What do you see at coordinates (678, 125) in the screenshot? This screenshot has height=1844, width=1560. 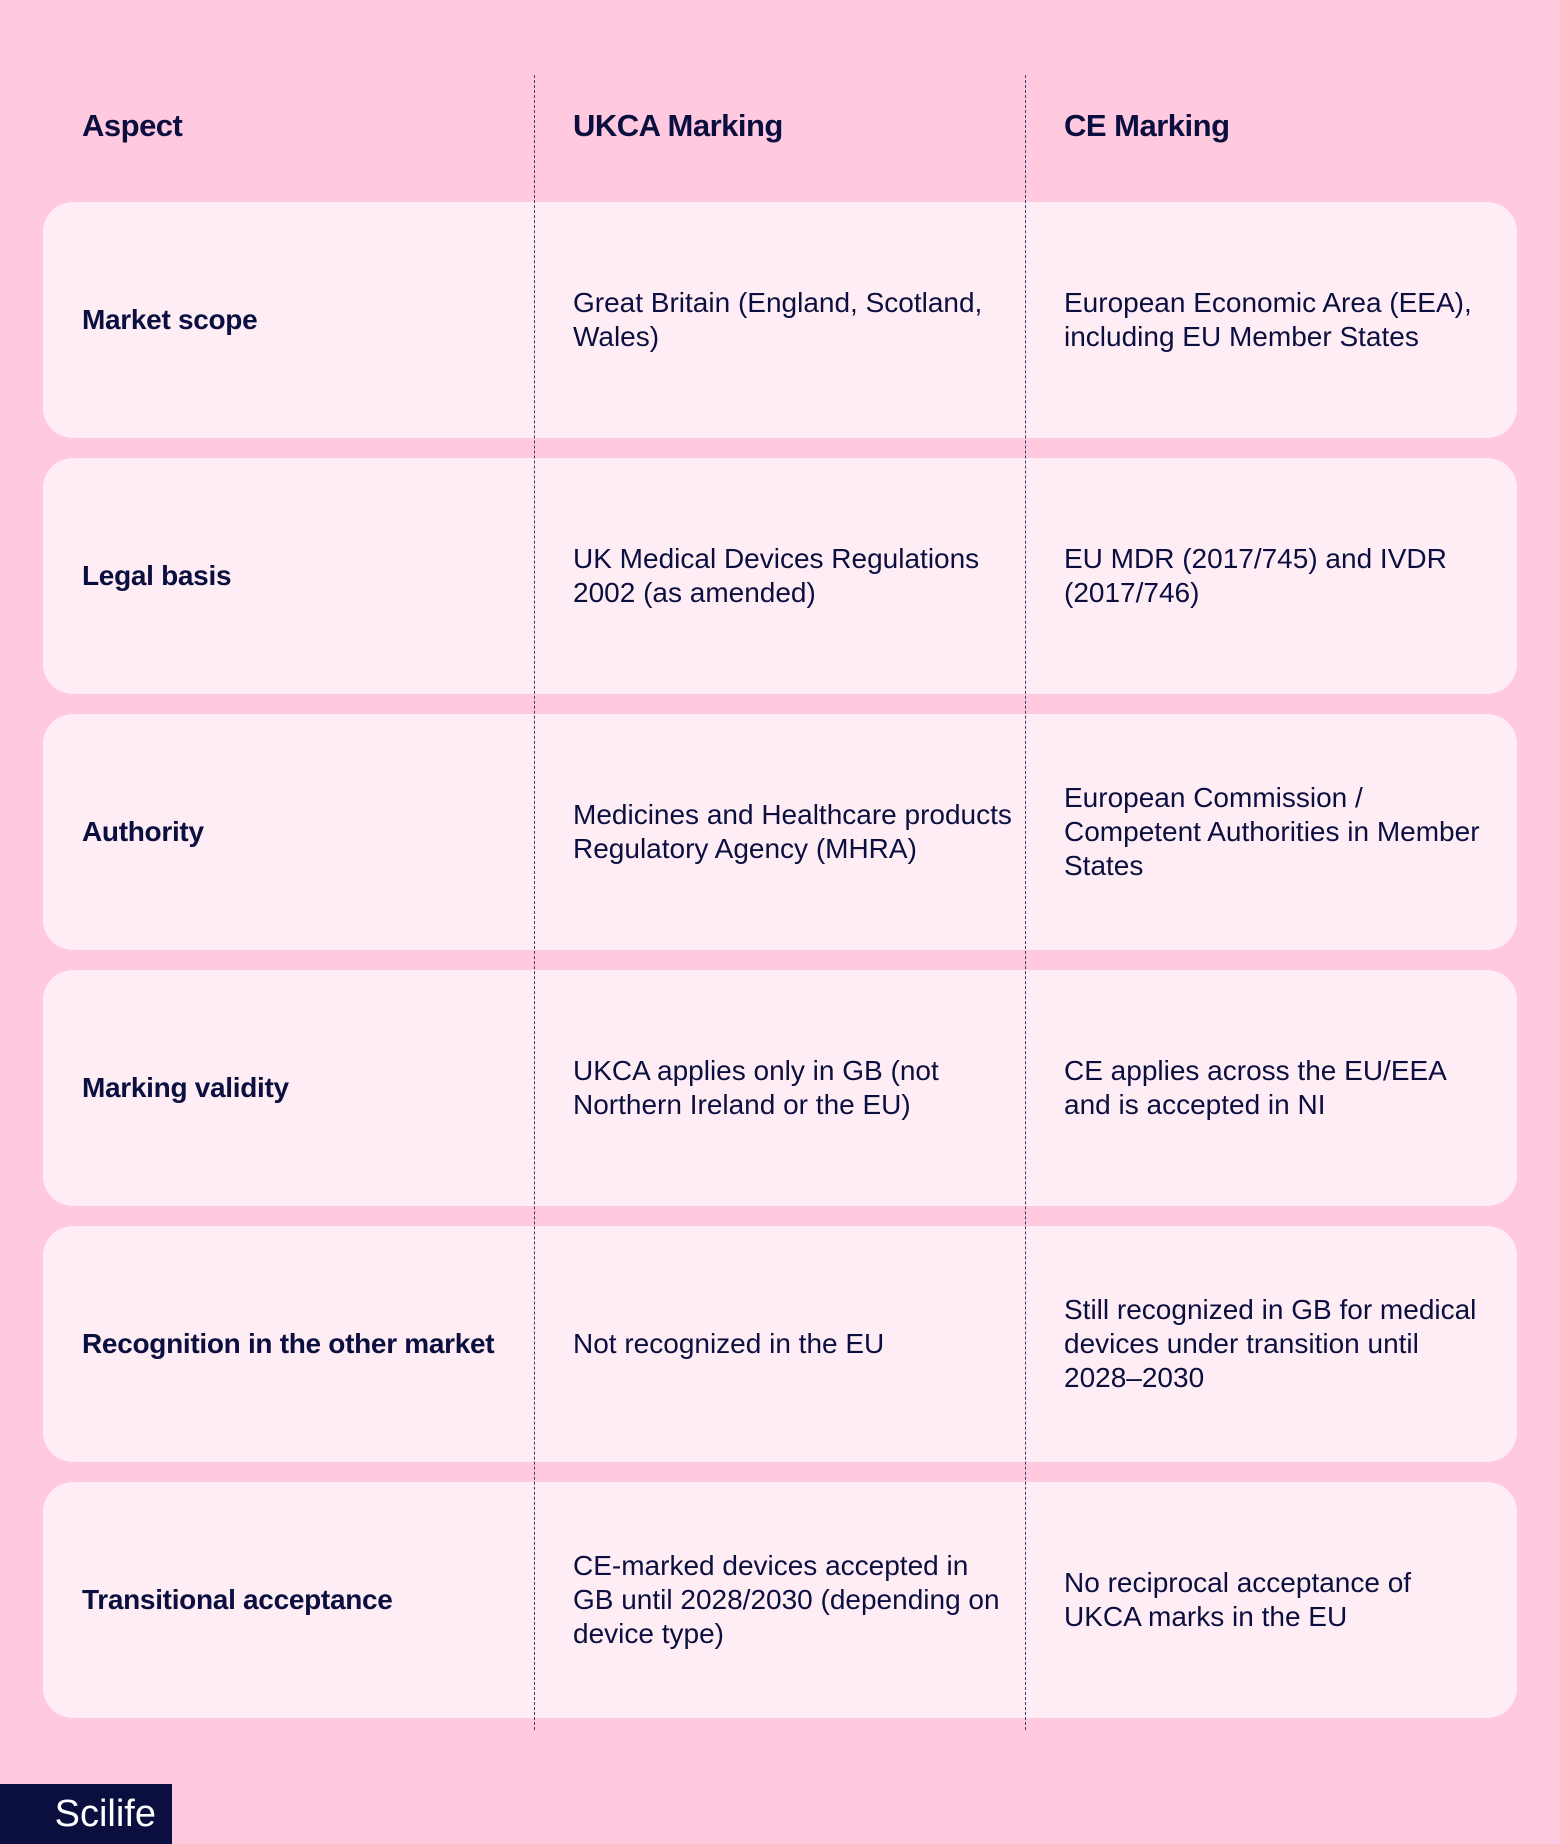 I see `header-ukca: UKCA Marking` at bounding box center [678, 125].